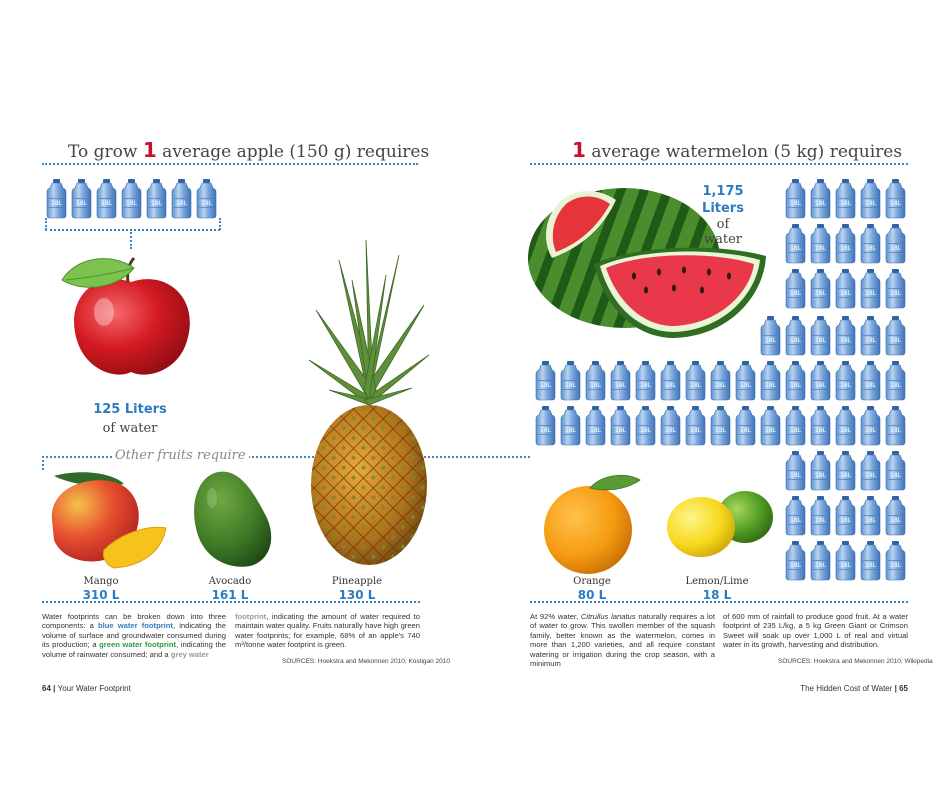 This screenshot has height=800, width=950. Describe the element at coordinates (101, 581) in the screenshot. I see `fruit-name-mango: Mango` at that location.